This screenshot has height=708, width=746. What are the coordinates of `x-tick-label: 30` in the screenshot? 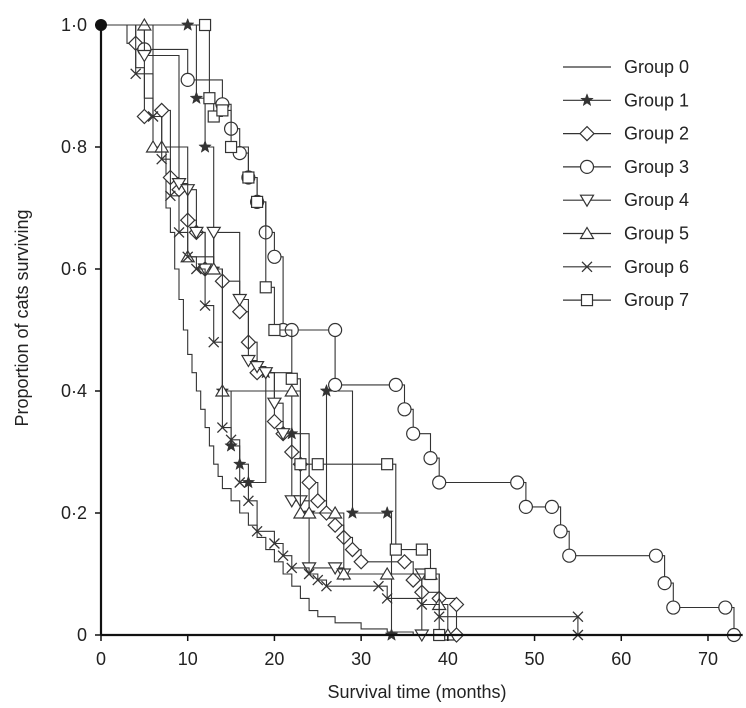 It's located at (361, 659).